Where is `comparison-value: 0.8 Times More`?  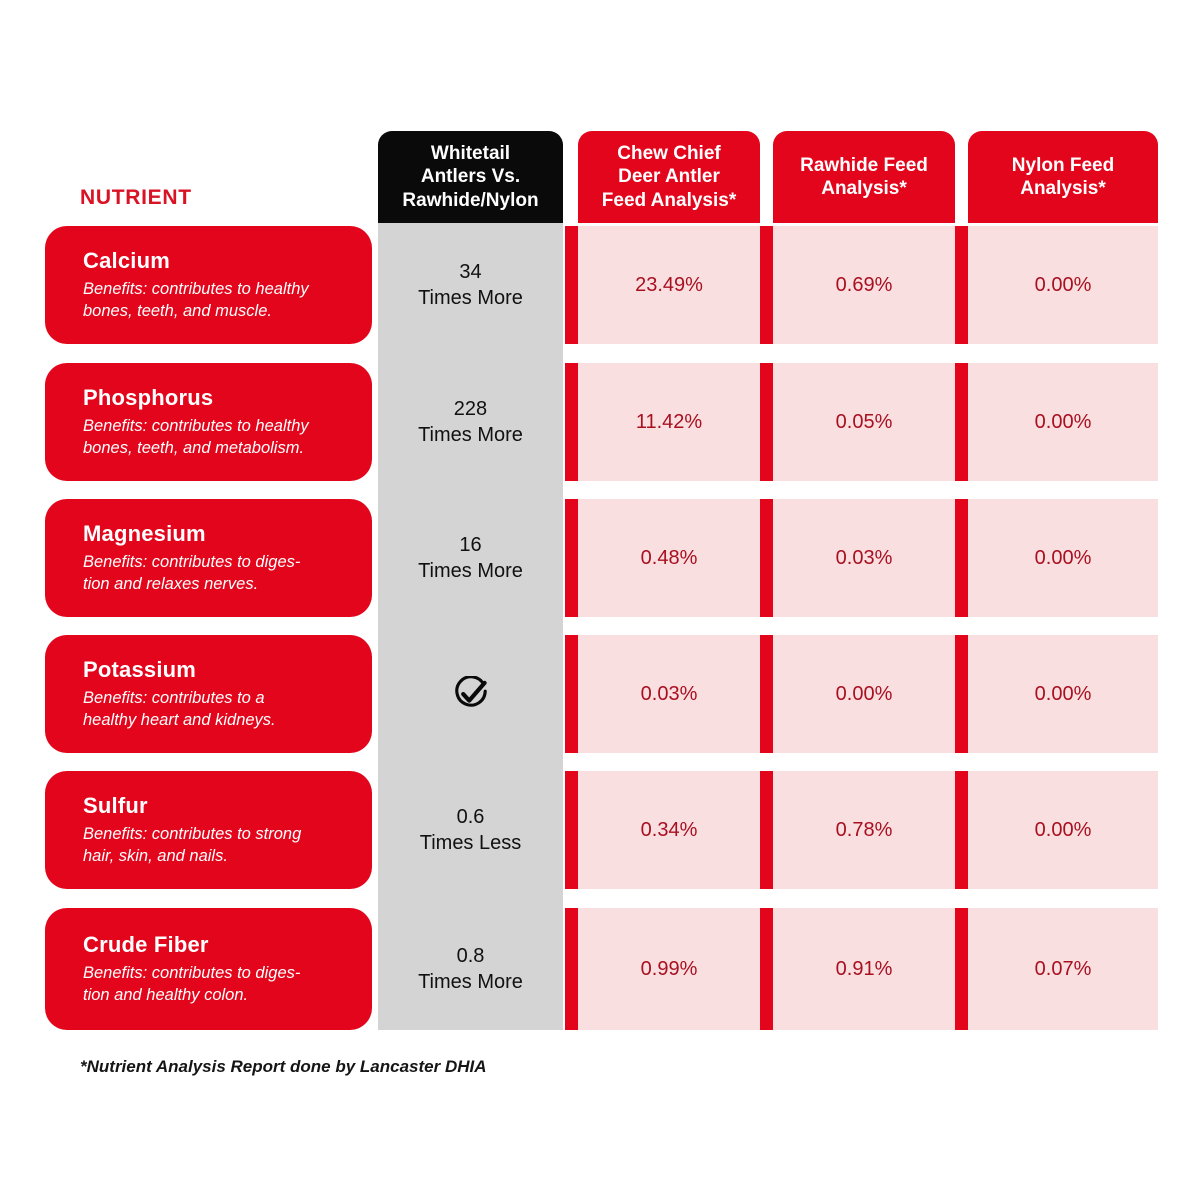 comparison-value: 0.8 Times More is located at coordinates (470, 969).